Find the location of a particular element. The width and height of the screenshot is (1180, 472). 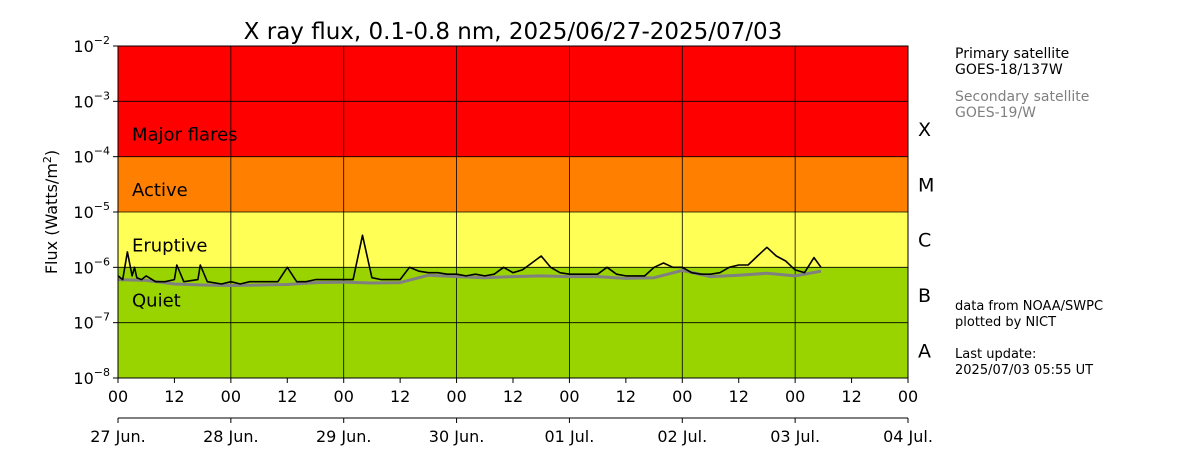

x-hour-label-0: 00 is located at coordinates (118, 396).